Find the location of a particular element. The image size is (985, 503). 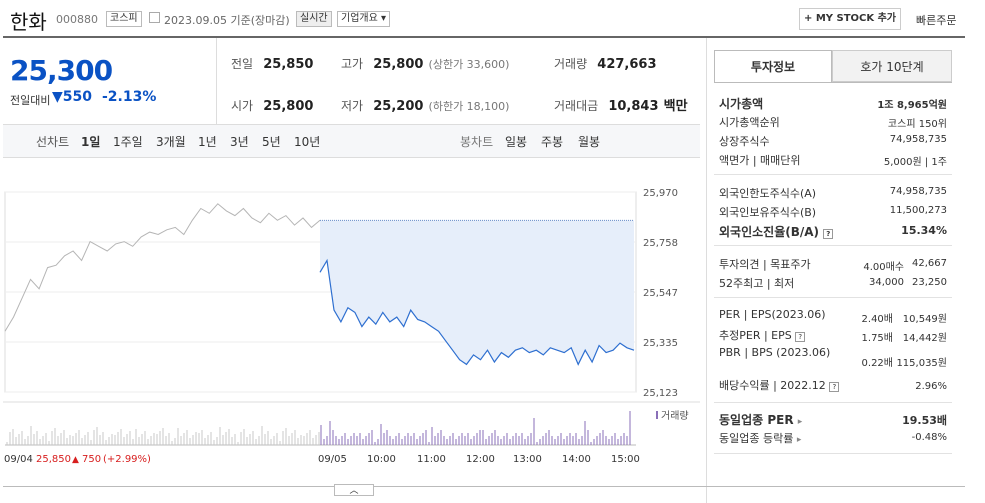

change-percent: -2.13% is located at coordinates (129, 97).